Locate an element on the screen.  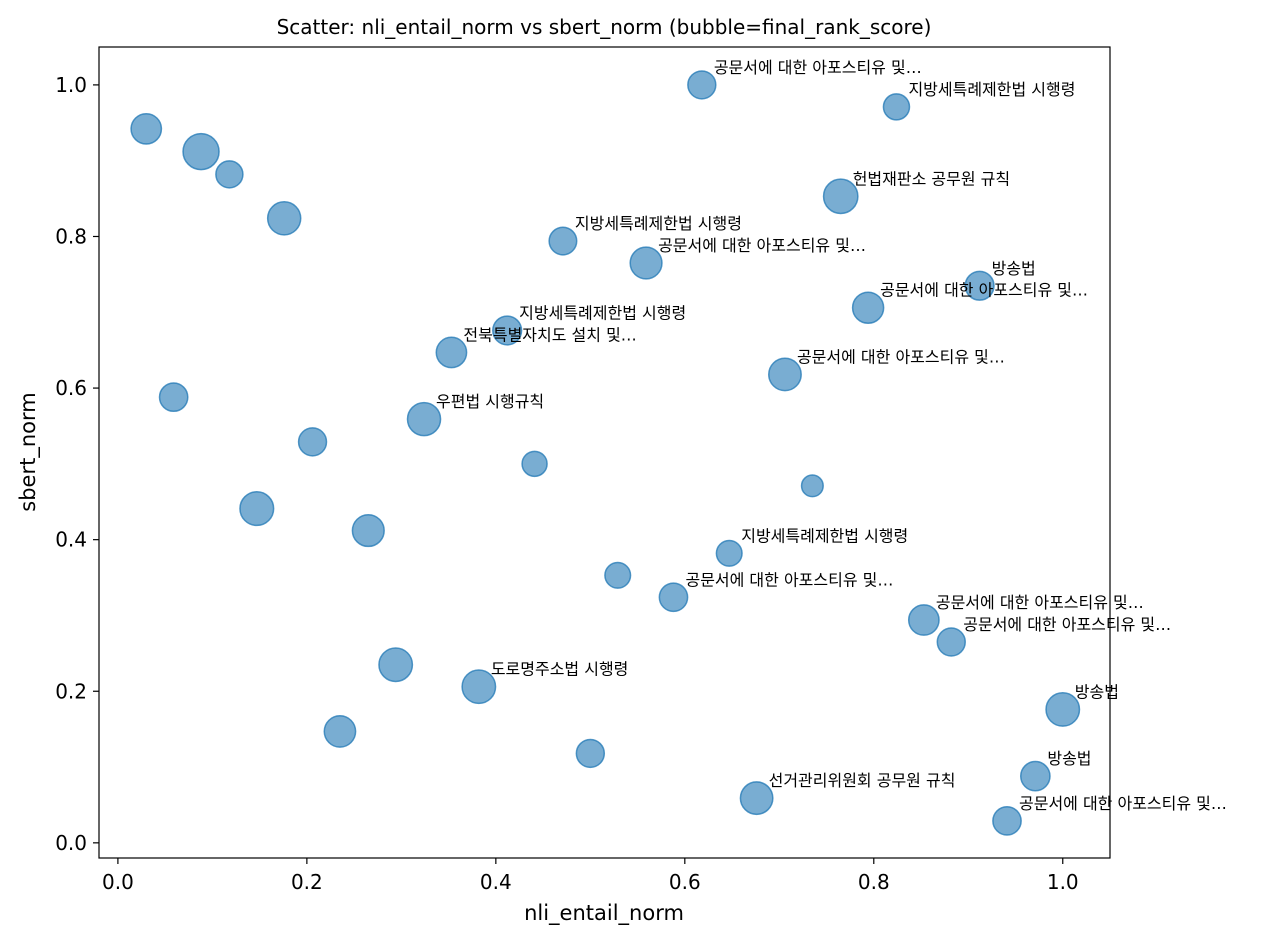
point-label: 선거관리위원회 공무원 규칙 is located at coordinates (862, 780).